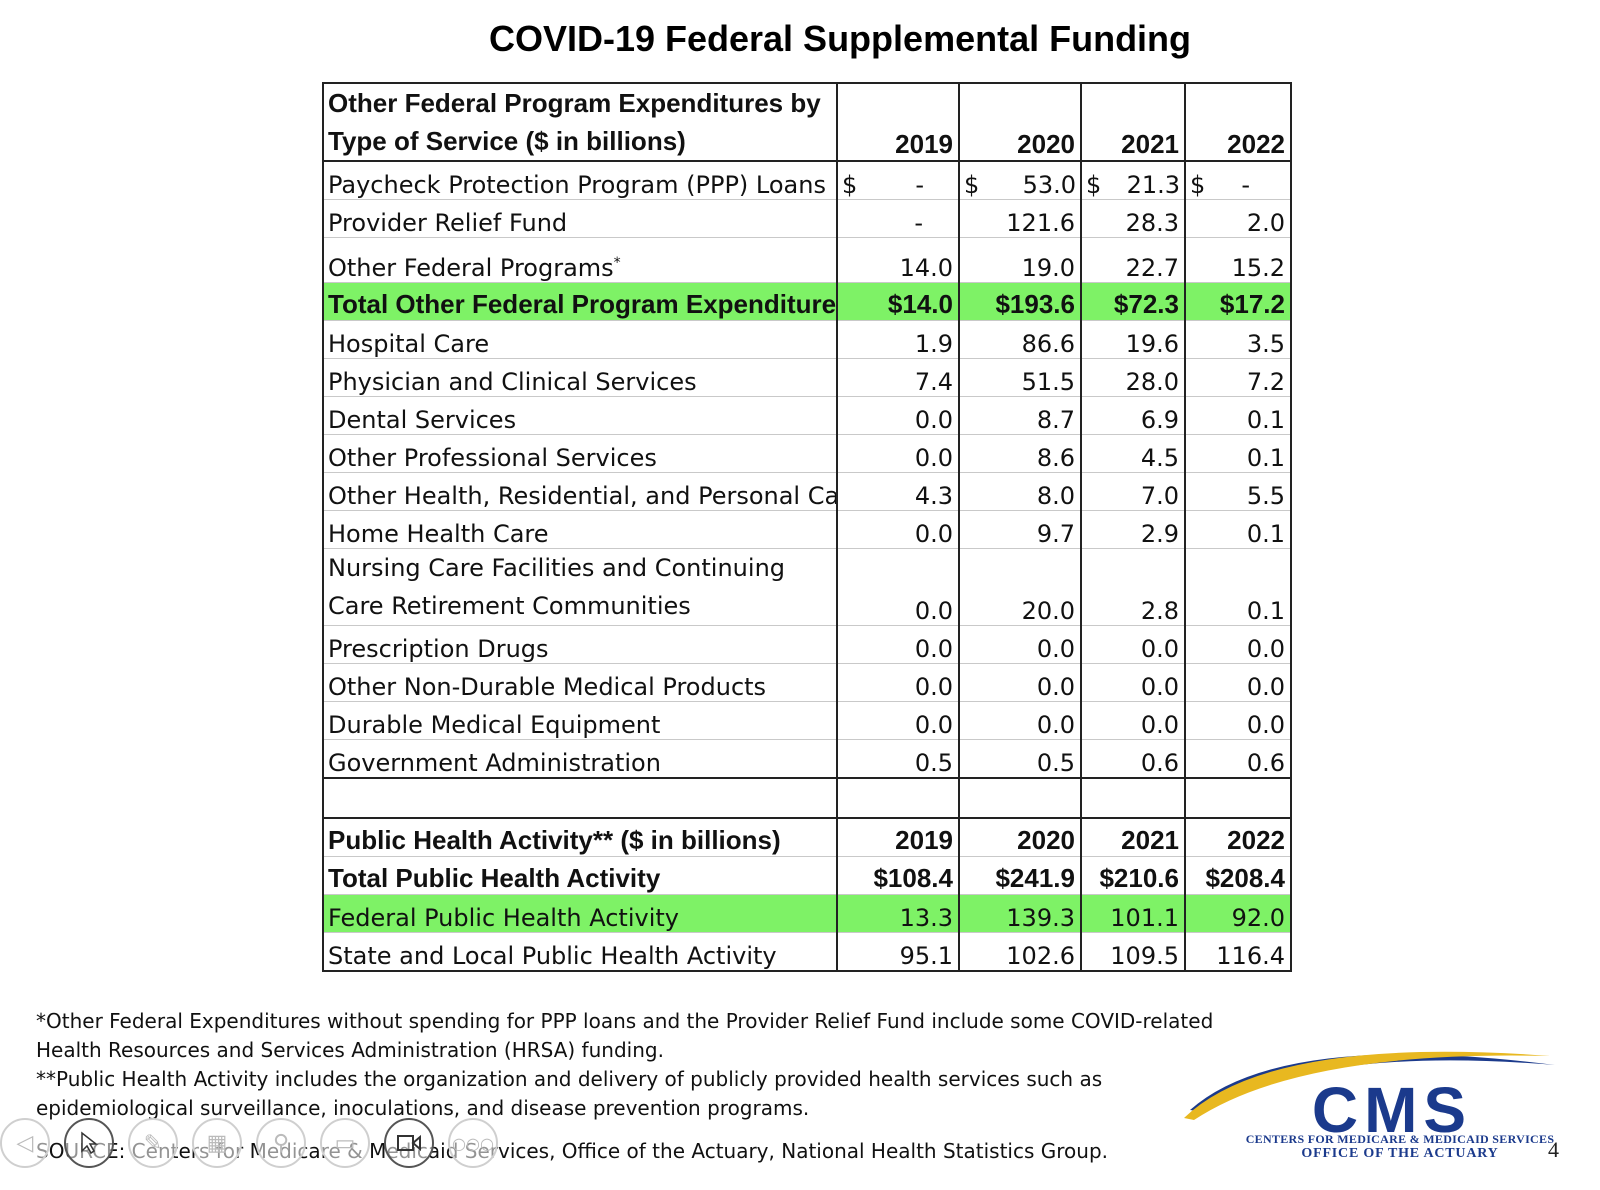  I want to click on cell-2020: 139.3, so click(1020, 913).